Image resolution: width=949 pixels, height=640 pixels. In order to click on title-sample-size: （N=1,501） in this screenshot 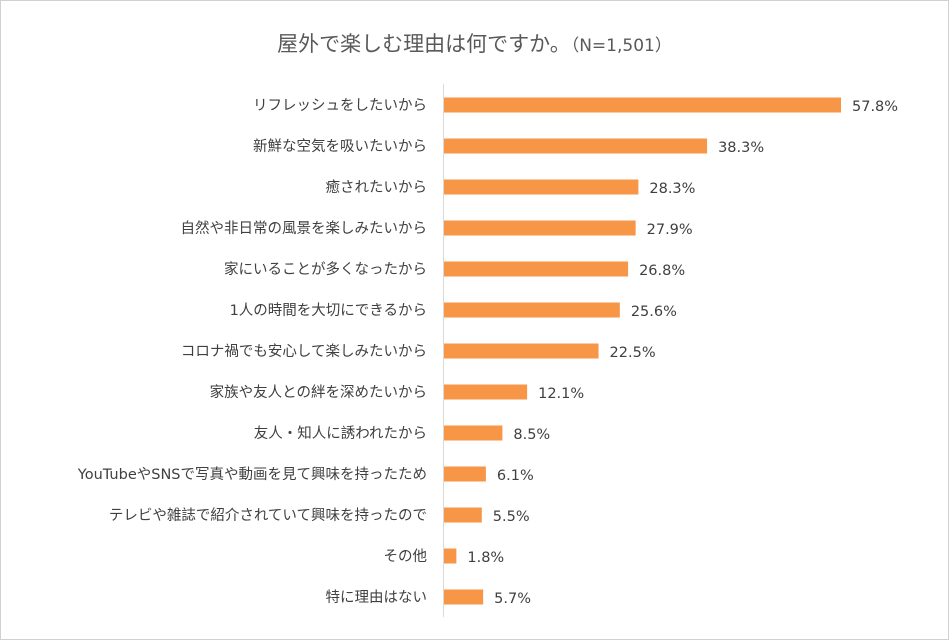, I will do `click(621, 46)`.